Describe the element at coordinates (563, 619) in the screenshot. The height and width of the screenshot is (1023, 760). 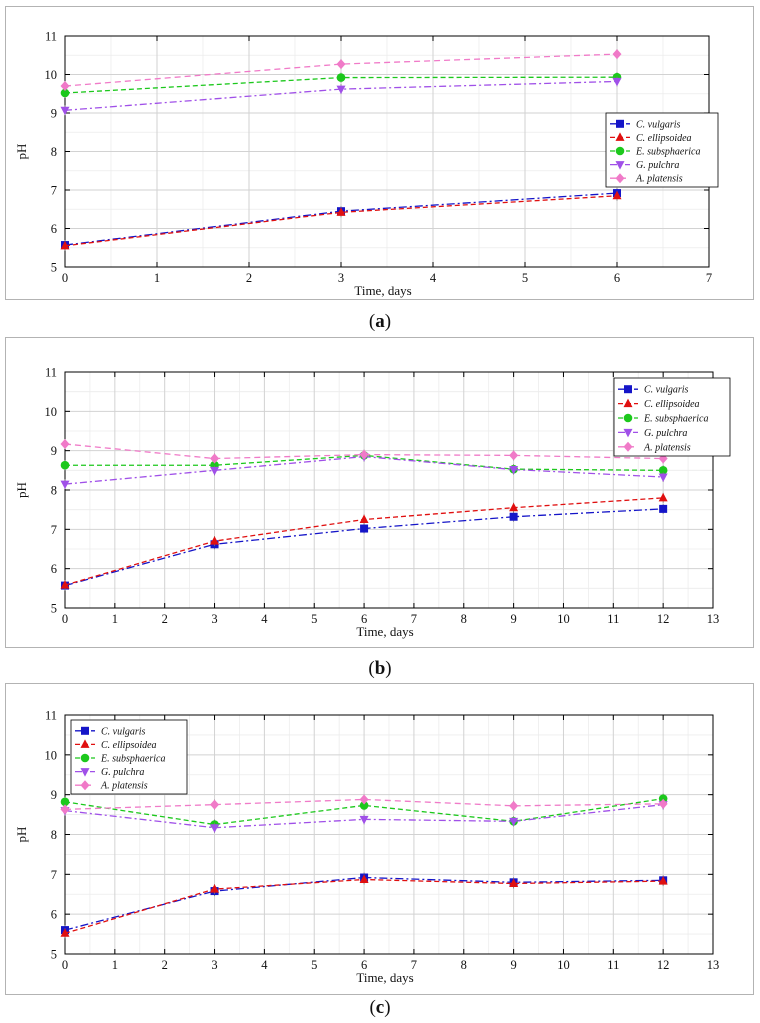
I see `x-tick-label: 10` at that location.